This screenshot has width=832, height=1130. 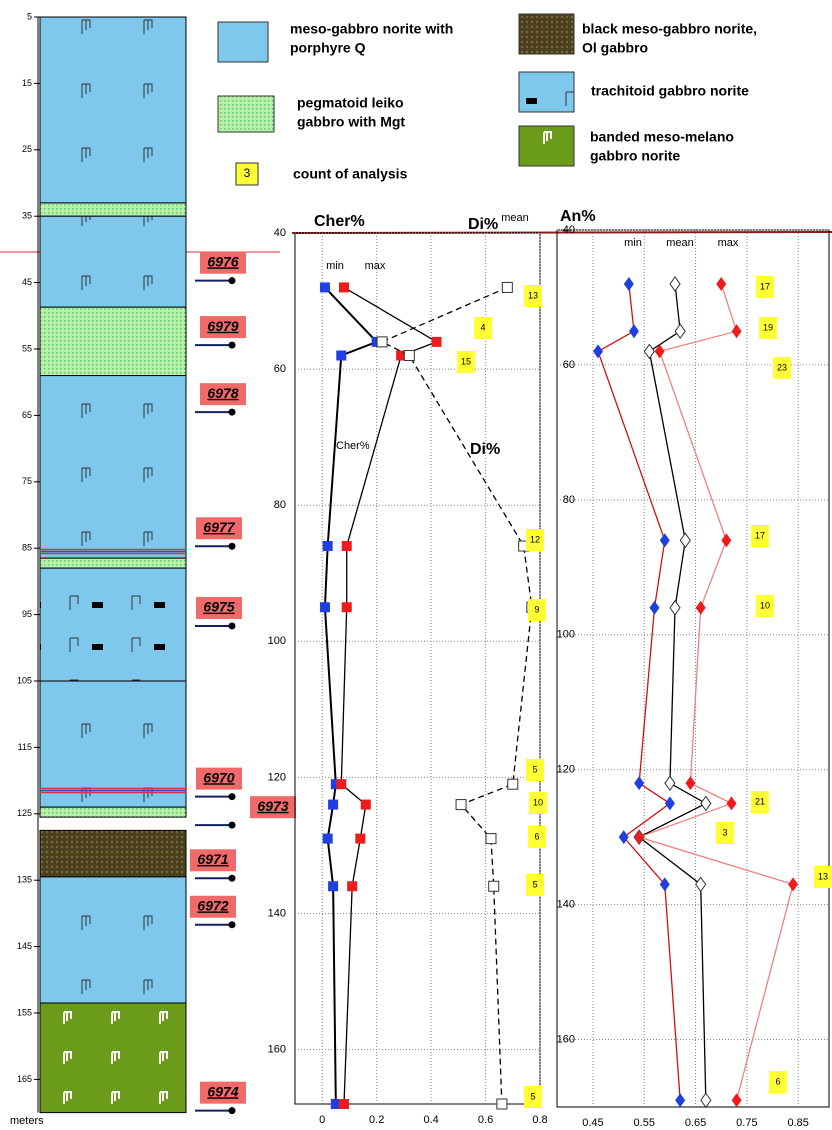 What do you see at coordinates (27, 149) in the screenshot?
I see `y-tick-label: 25` at bounding box center [27, 149].